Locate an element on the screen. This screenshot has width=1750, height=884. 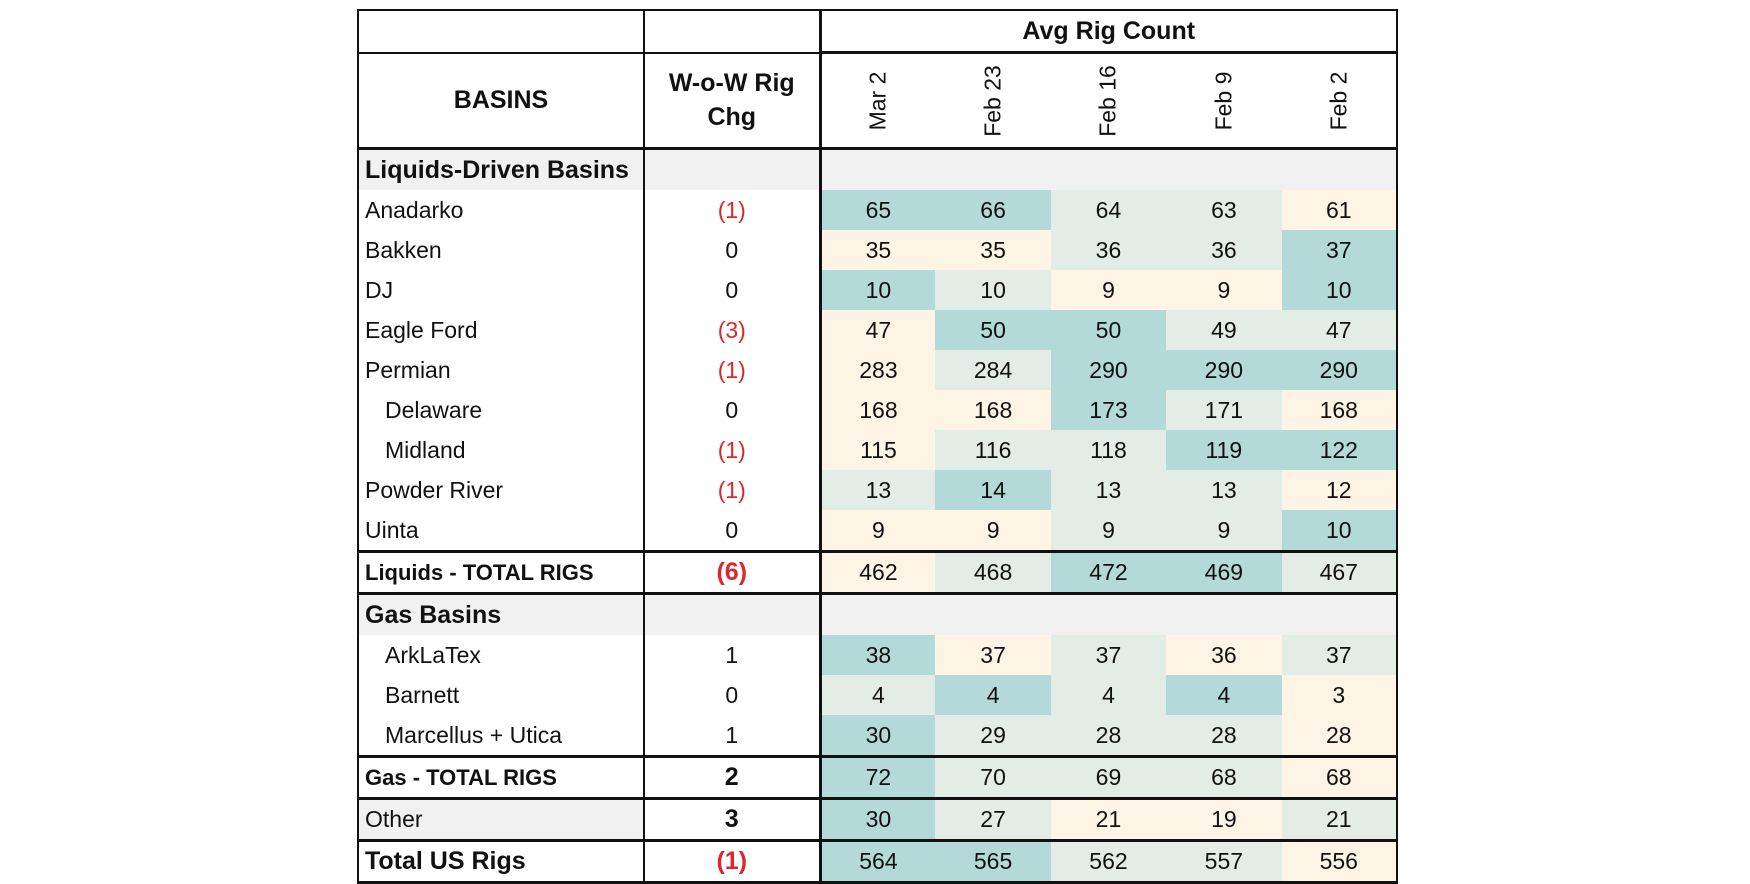
basin-name: DJ is located at coordinates (501, 290).